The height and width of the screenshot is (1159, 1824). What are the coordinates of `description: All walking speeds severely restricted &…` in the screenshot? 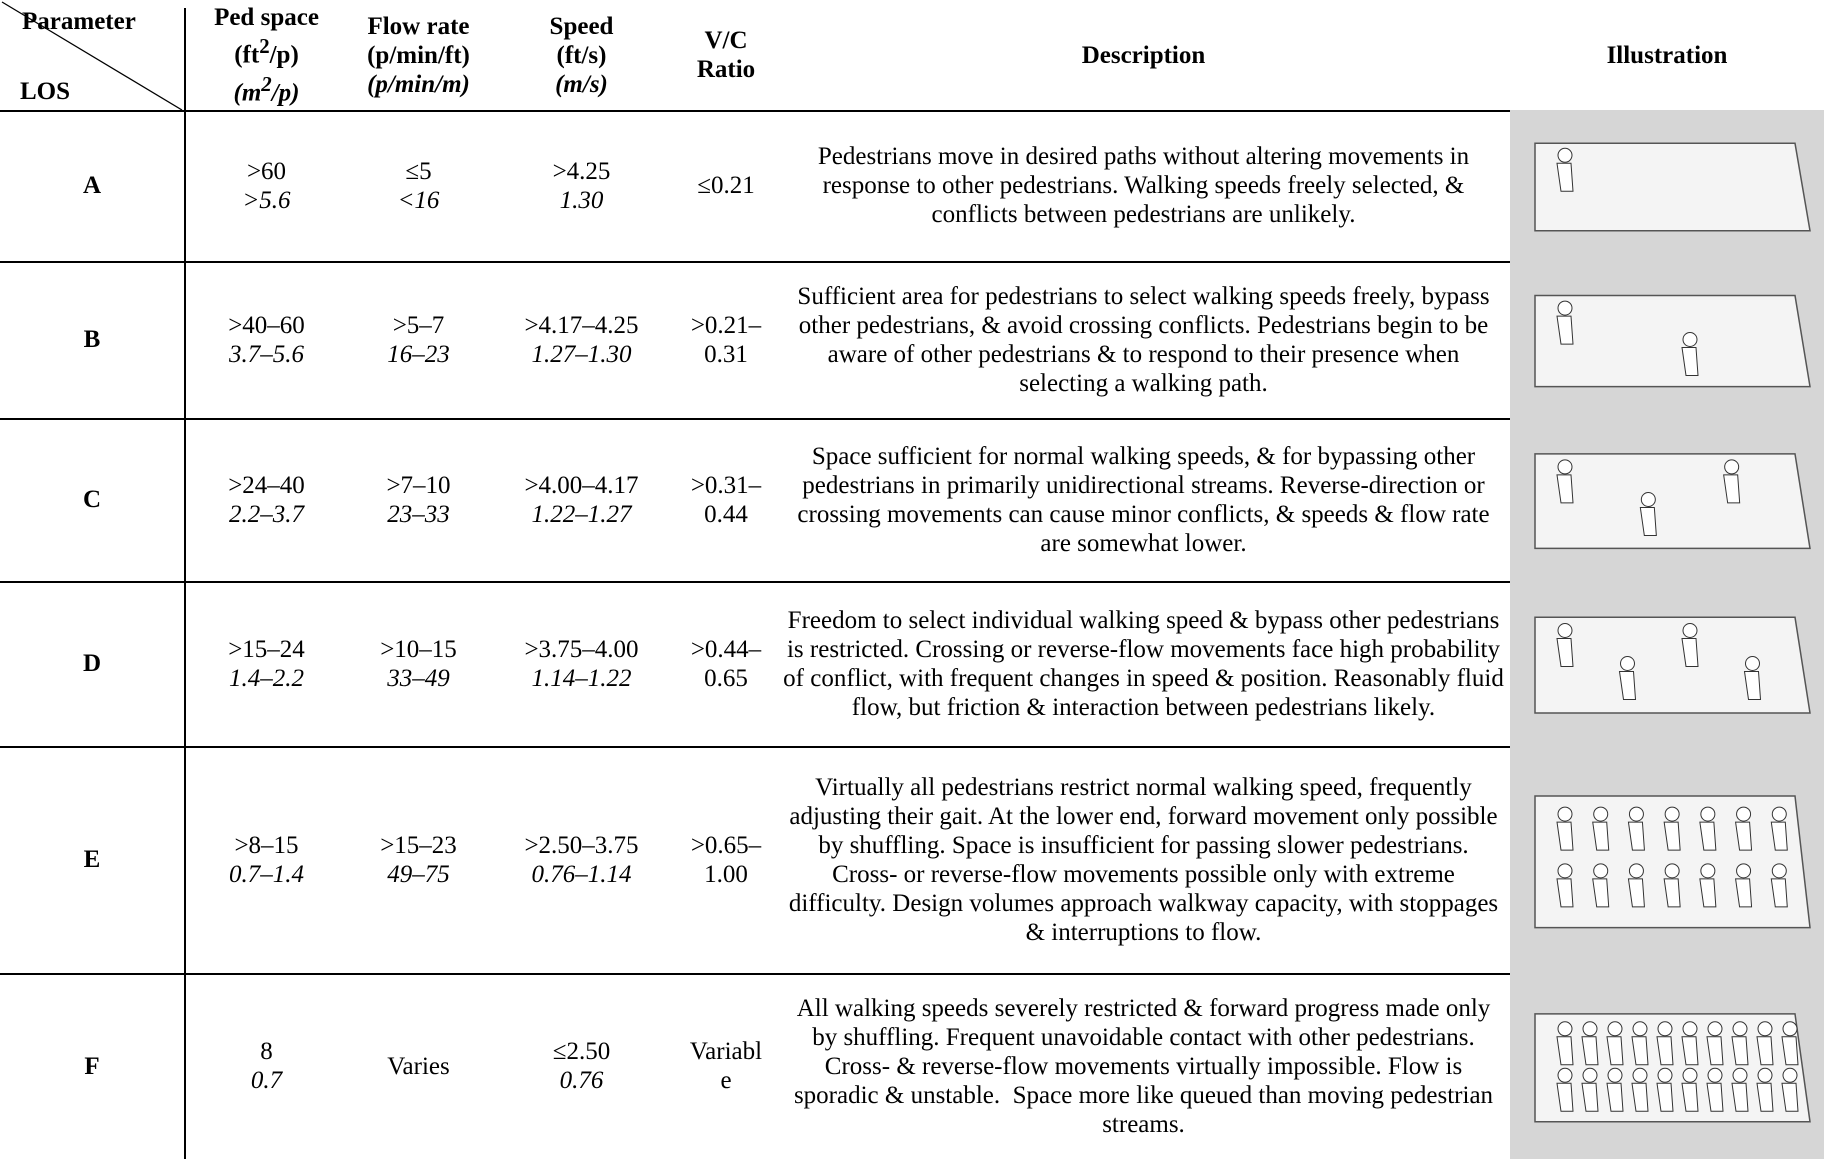 It's located at (1143, 1066).